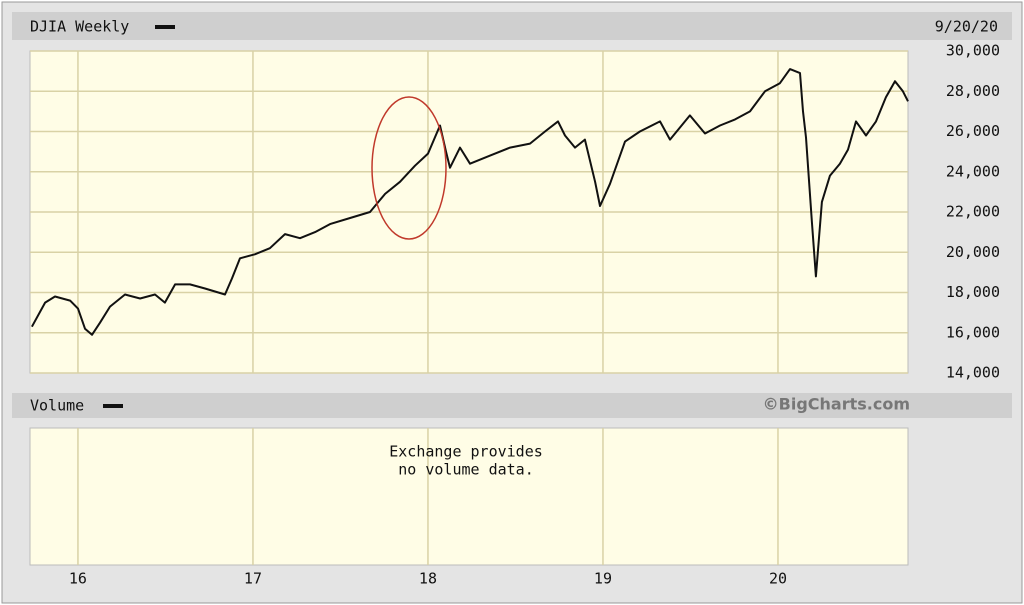 This screenshot has height=605, width=1024. Describe the element at coordinates (409, 168) in the screenshot. I see `highlight-ellipse` at that location.